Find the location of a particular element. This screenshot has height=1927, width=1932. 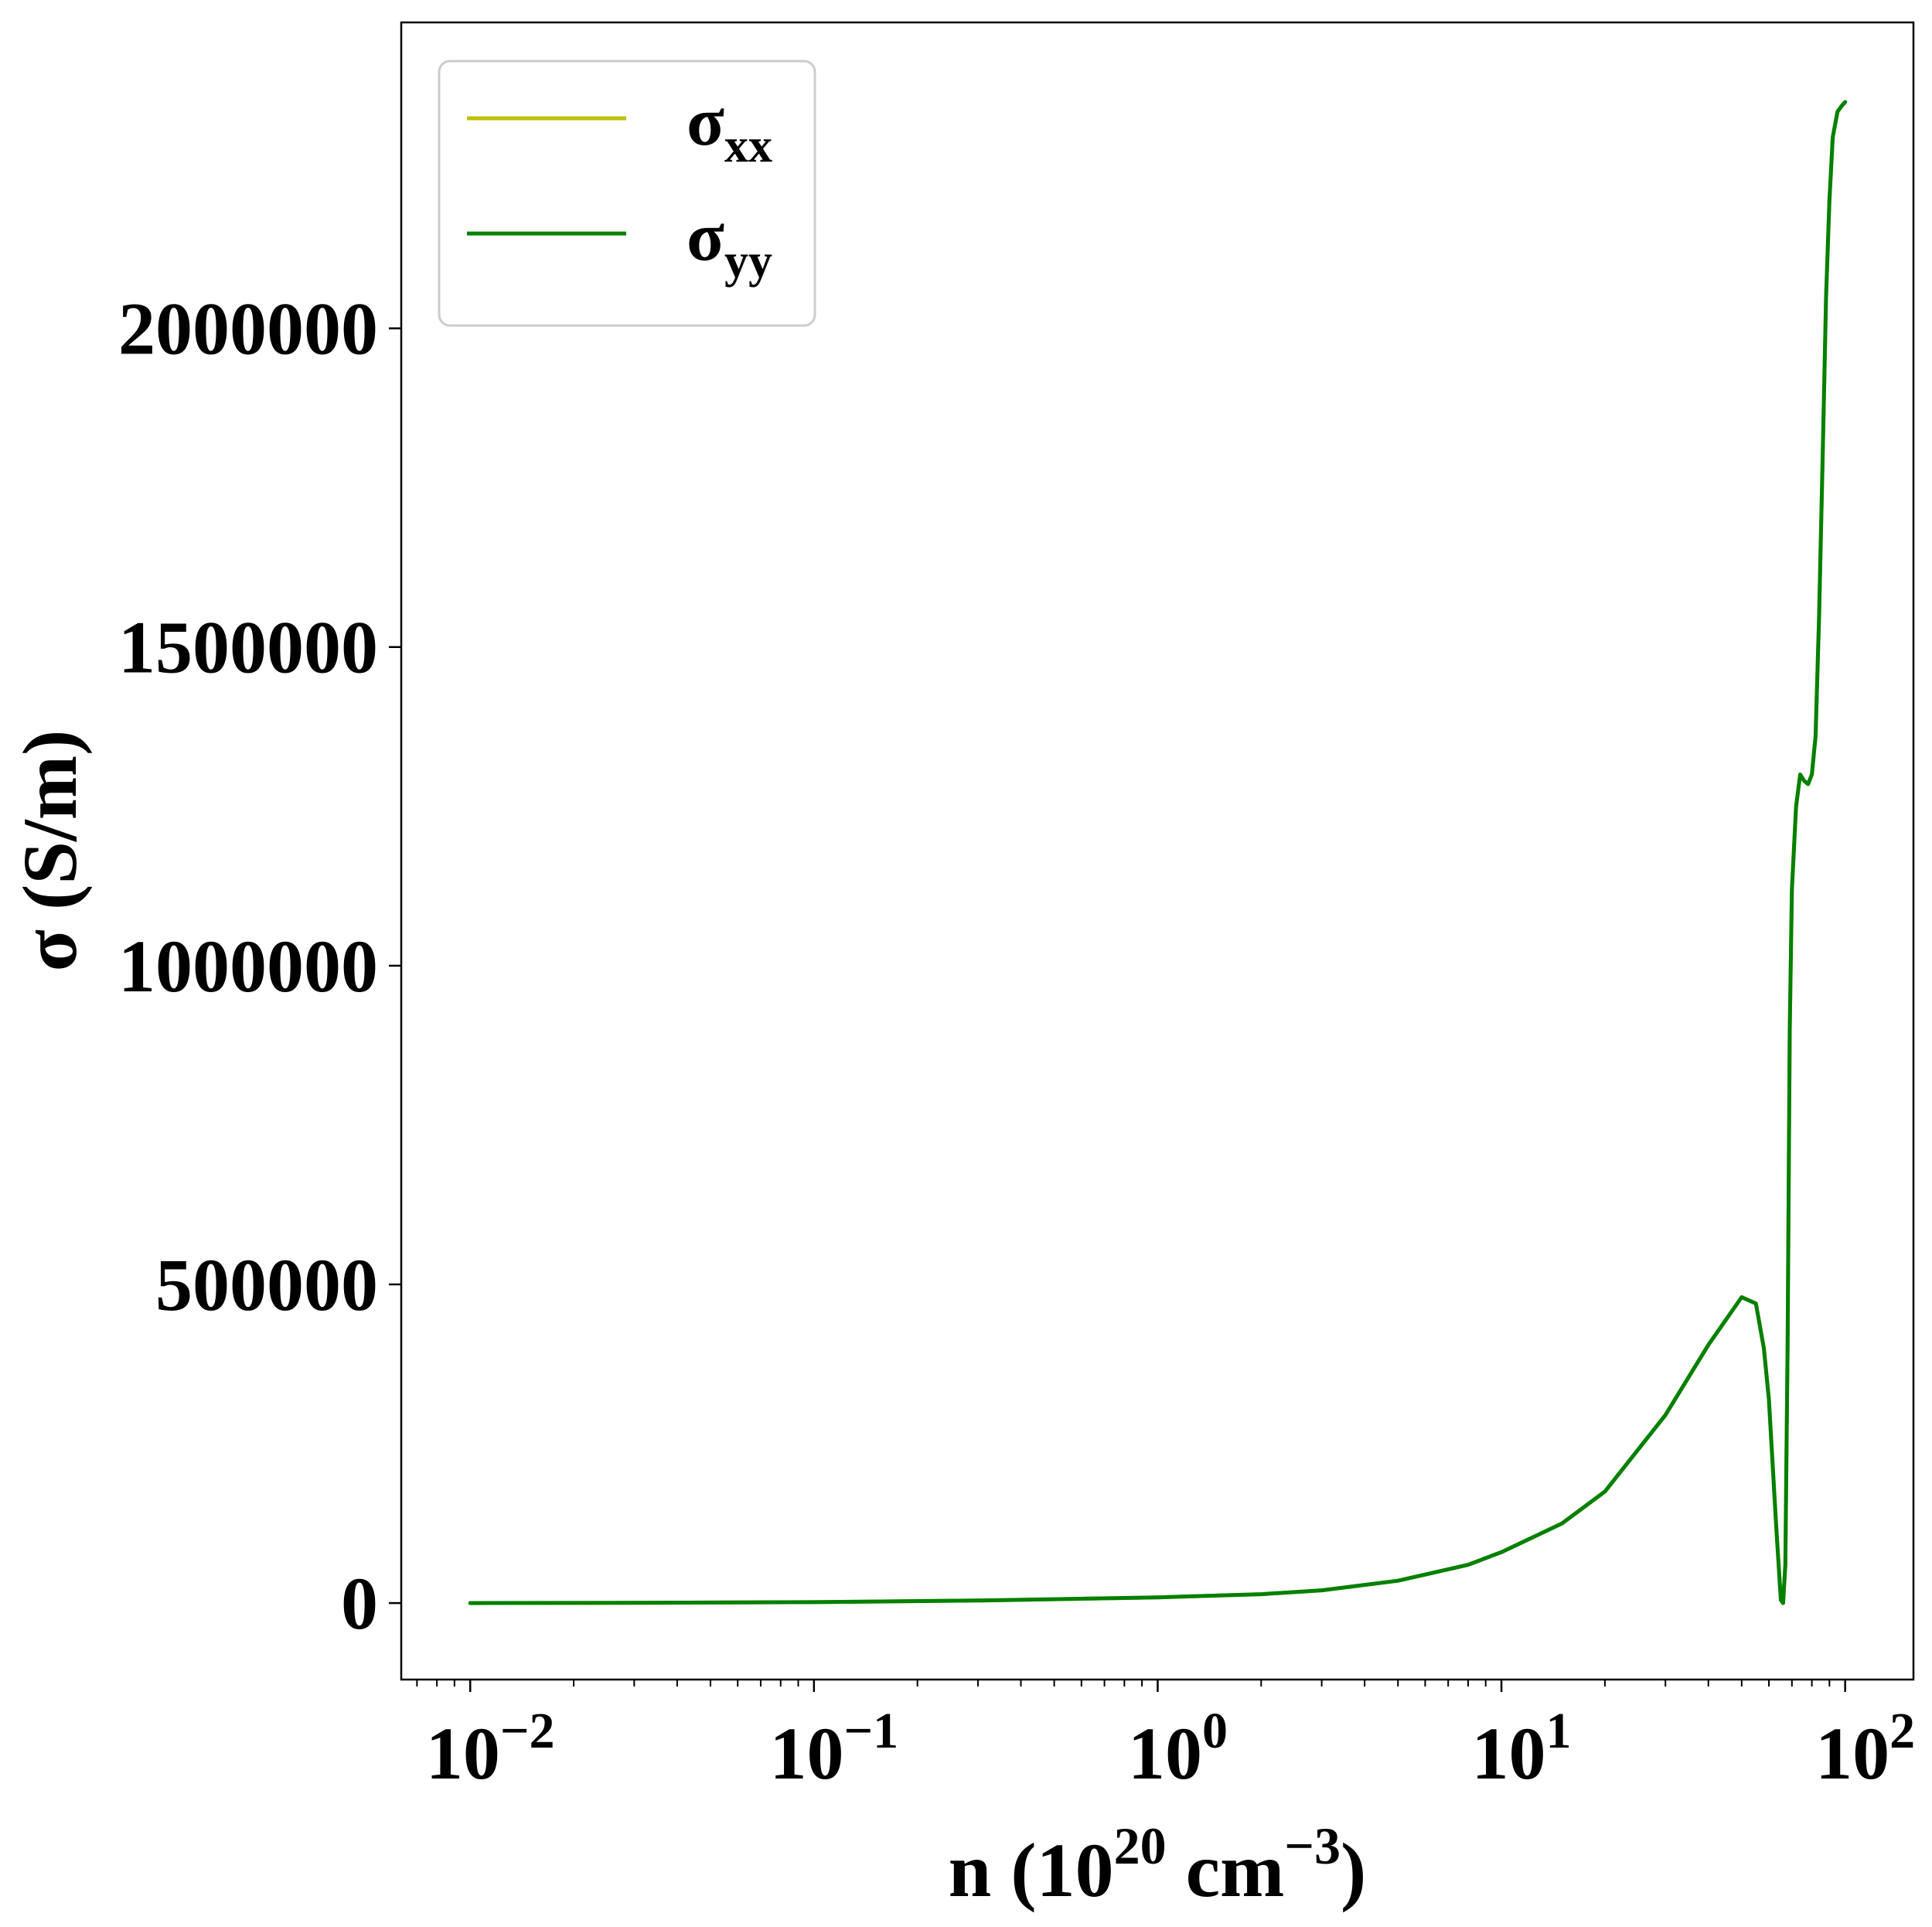

legend-label-sigma-xx-base: σ is located at coordinates (705, 122).